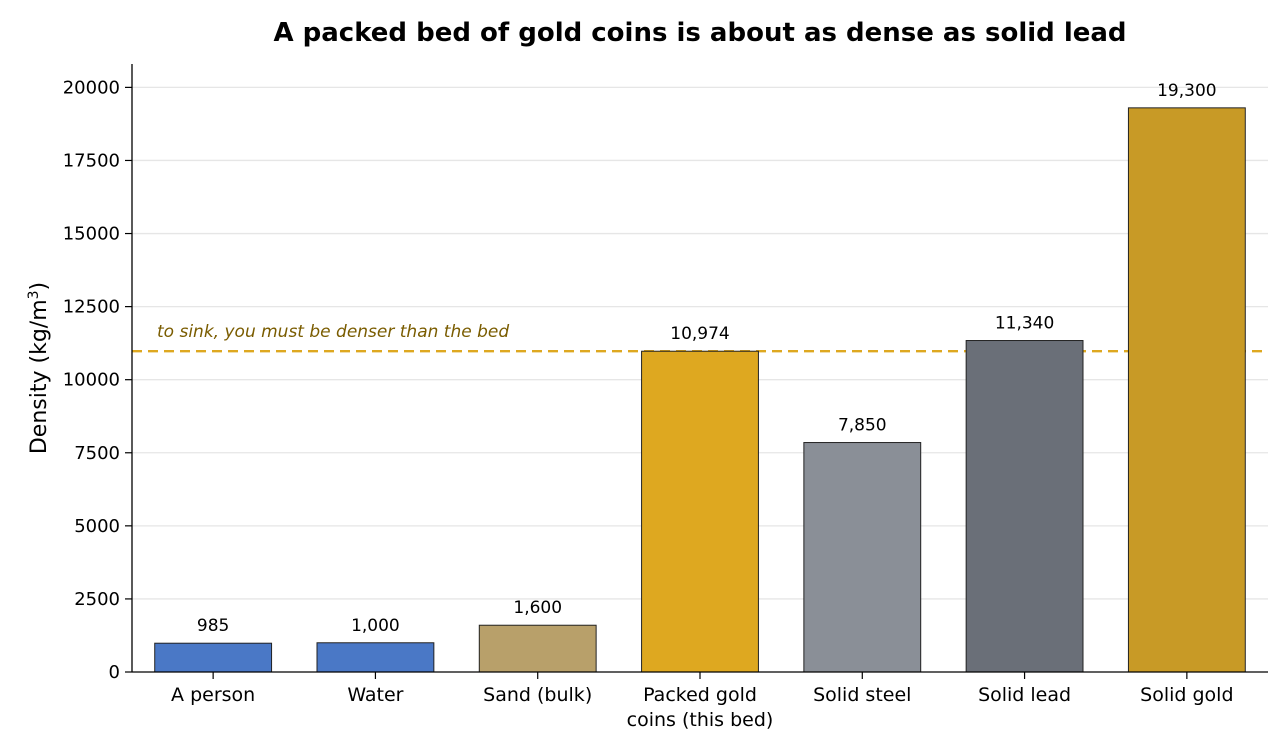 This screenshot has width=1288, height=756. I want to click on x-category-label: Water, so click(375, 695).